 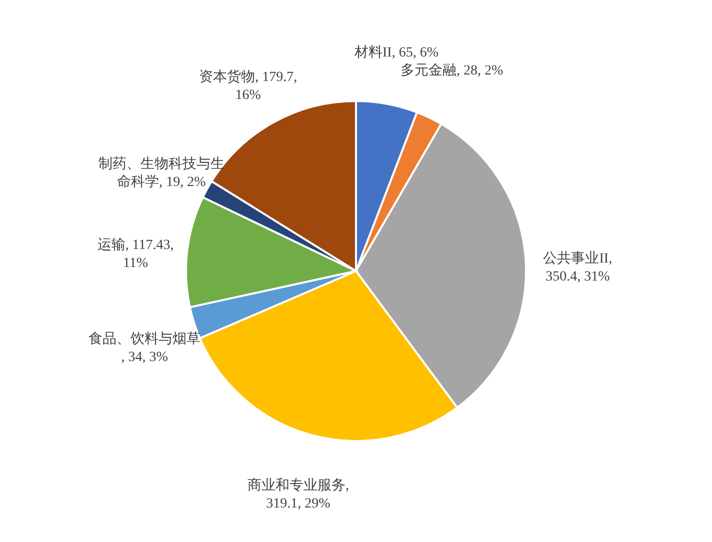 What do you see at coordinates (135, 254) in the screenshot?
I see `slice-label: 运输, 117.43, 11%` at bounding box center [135, 254].